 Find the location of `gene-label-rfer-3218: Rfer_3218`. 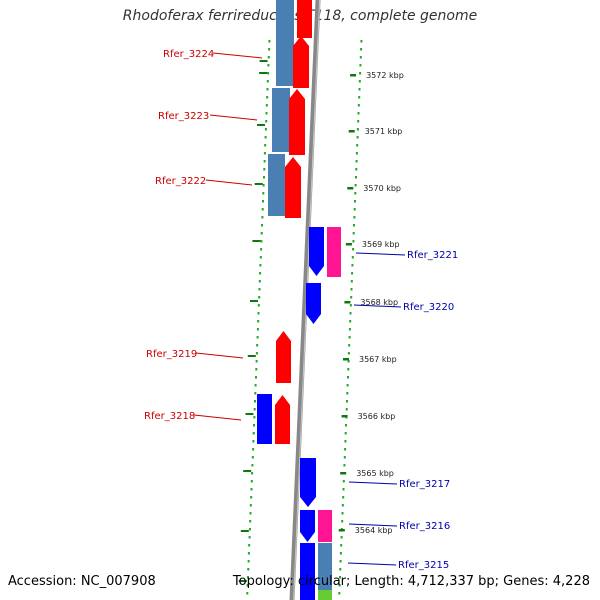

gene-label-rfer-3218: Rfer_3218 is located at coordinates (169, 416).